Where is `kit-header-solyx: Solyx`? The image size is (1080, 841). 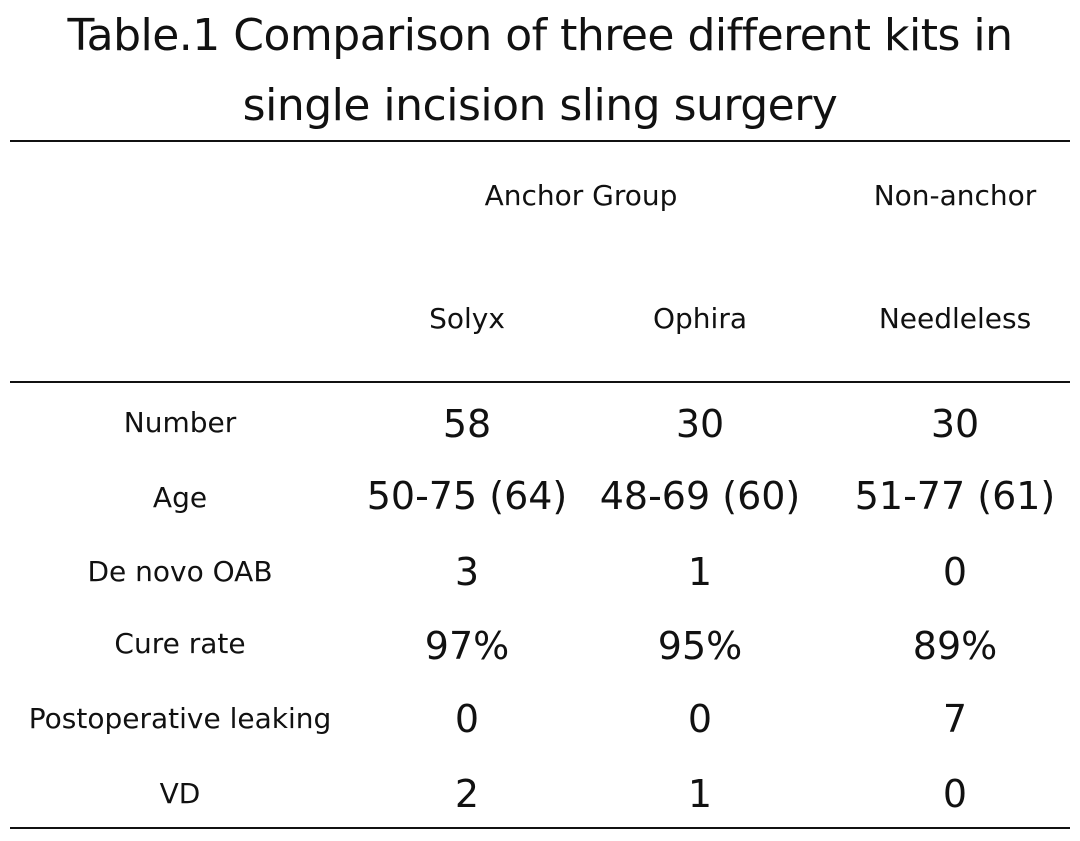 kit-header-solyx: Solyx is located at coordinates (467, 318).